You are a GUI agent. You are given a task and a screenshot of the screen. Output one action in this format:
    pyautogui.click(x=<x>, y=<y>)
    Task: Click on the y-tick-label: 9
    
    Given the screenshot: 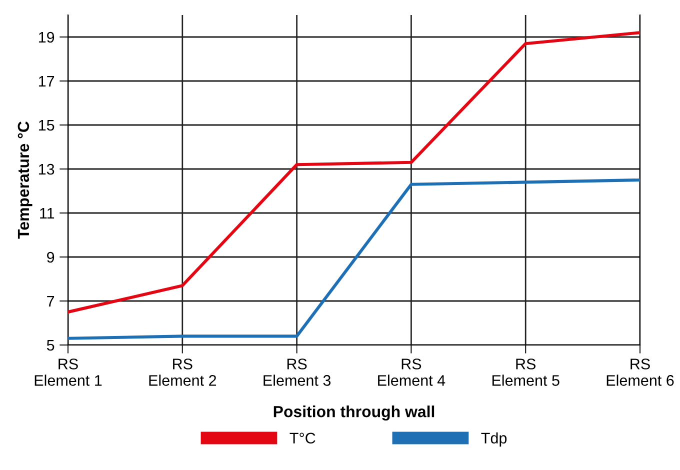 What is the action you would take?
    pyautogui.click(x=50, y=257)
    